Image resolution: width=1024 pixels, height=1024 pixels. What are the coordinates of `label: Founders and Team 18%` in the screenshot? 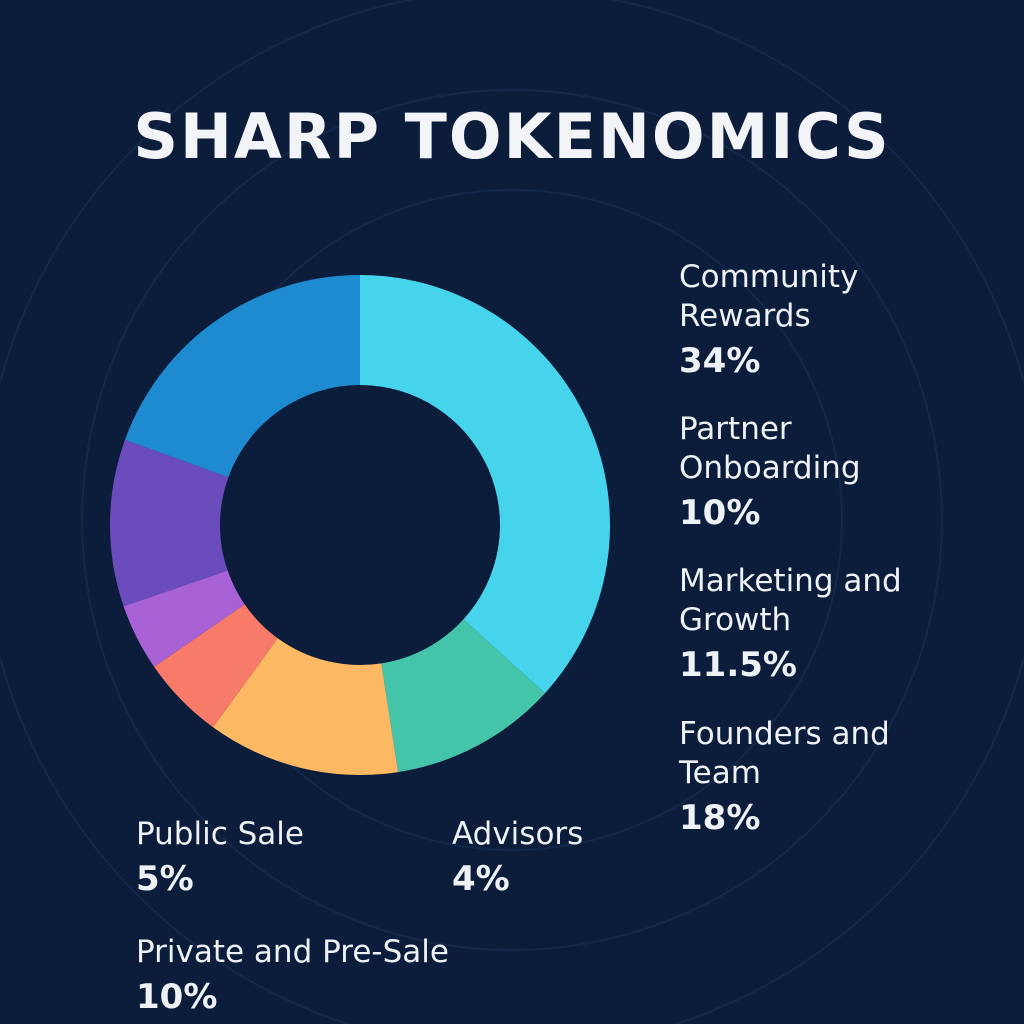 It's located at (796, 776).